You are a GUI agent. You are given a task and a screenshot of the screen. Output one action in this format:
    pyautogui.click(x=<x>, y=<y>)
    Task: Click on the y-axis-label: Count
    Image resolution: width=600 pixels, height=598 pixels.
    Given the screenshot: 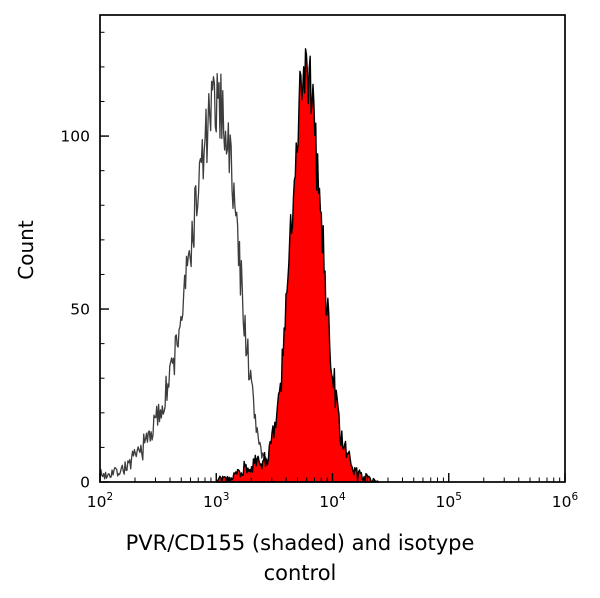 What is the action you would take?
    pyautogui.click(x=26, y=250)
    